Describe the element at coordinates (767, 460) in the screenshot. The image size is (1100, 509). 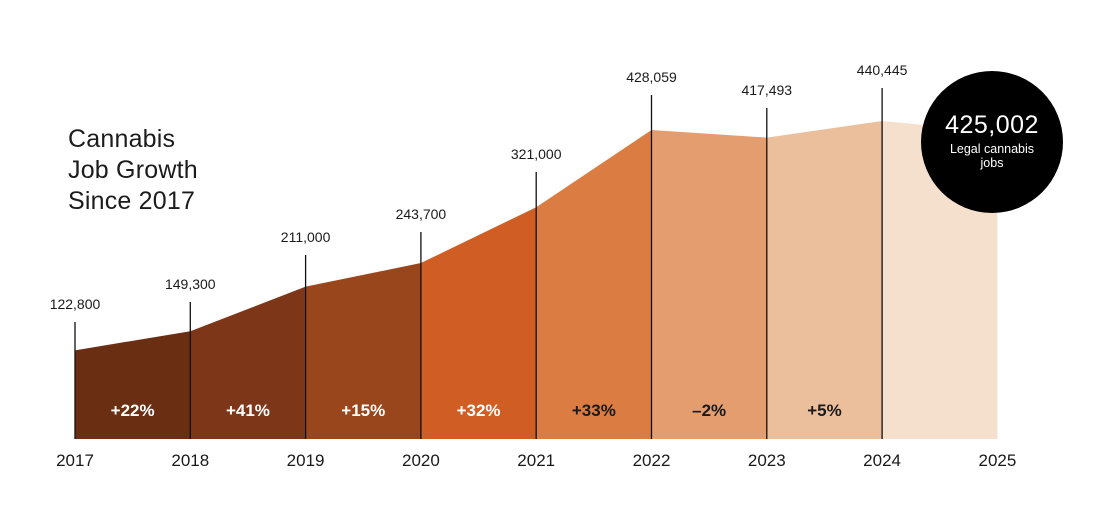
I see `x-tick-label: 2023` at that location.